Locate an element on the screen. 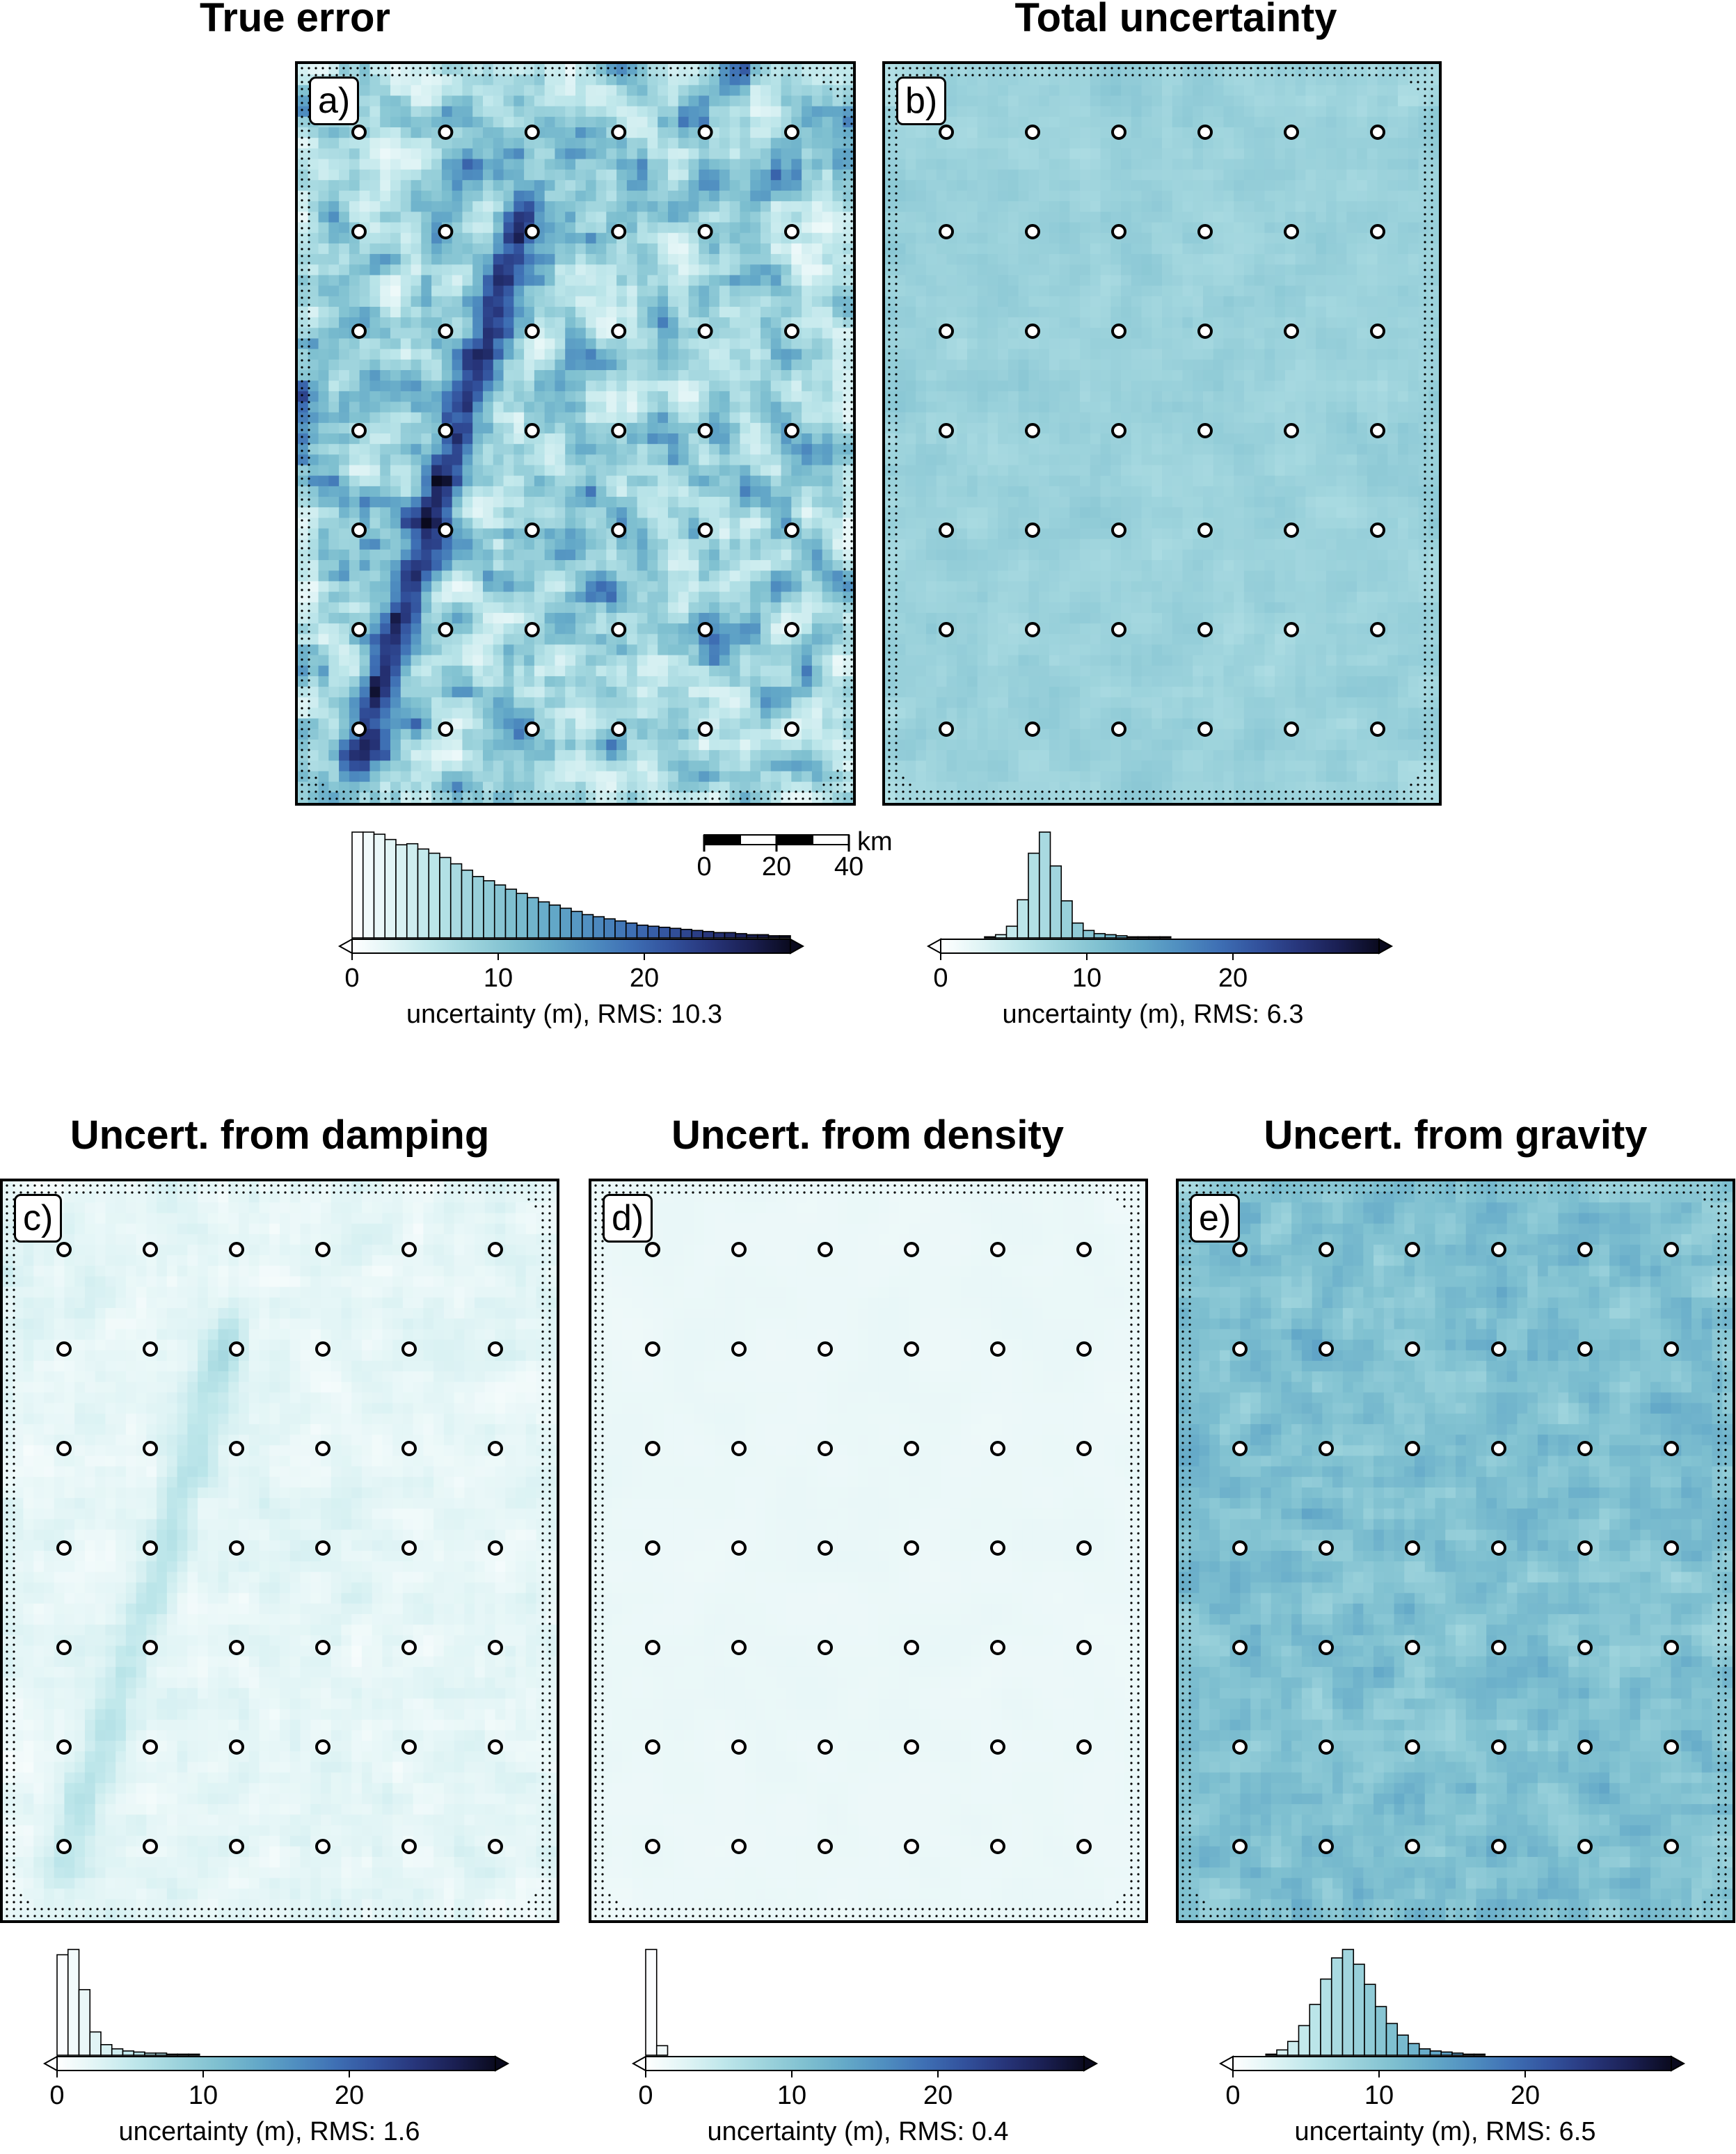 The width and height of the screenshot is (1736, 2154). edge-dot-hatch is located at coordinates (1160, 433).